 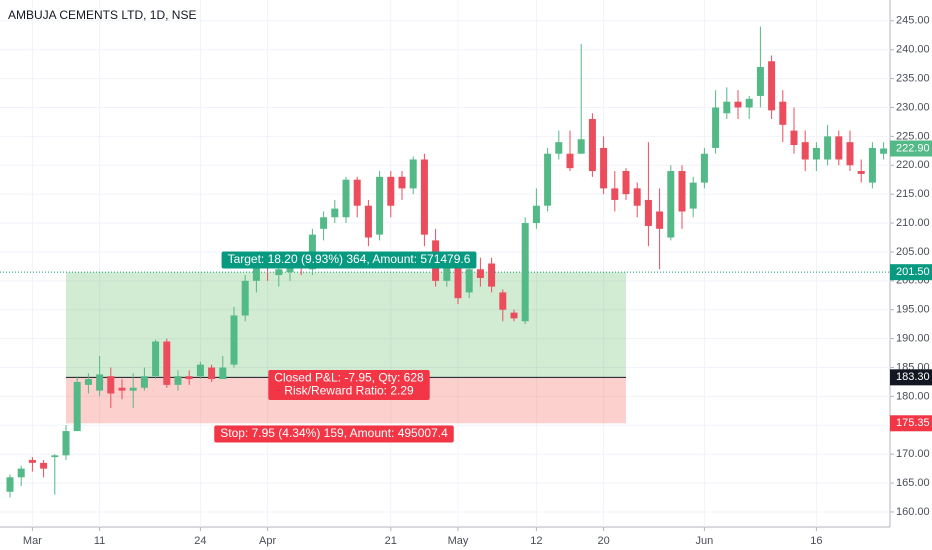 I want to click on y-tick-label: 210.00, so click(x=913, y=223).